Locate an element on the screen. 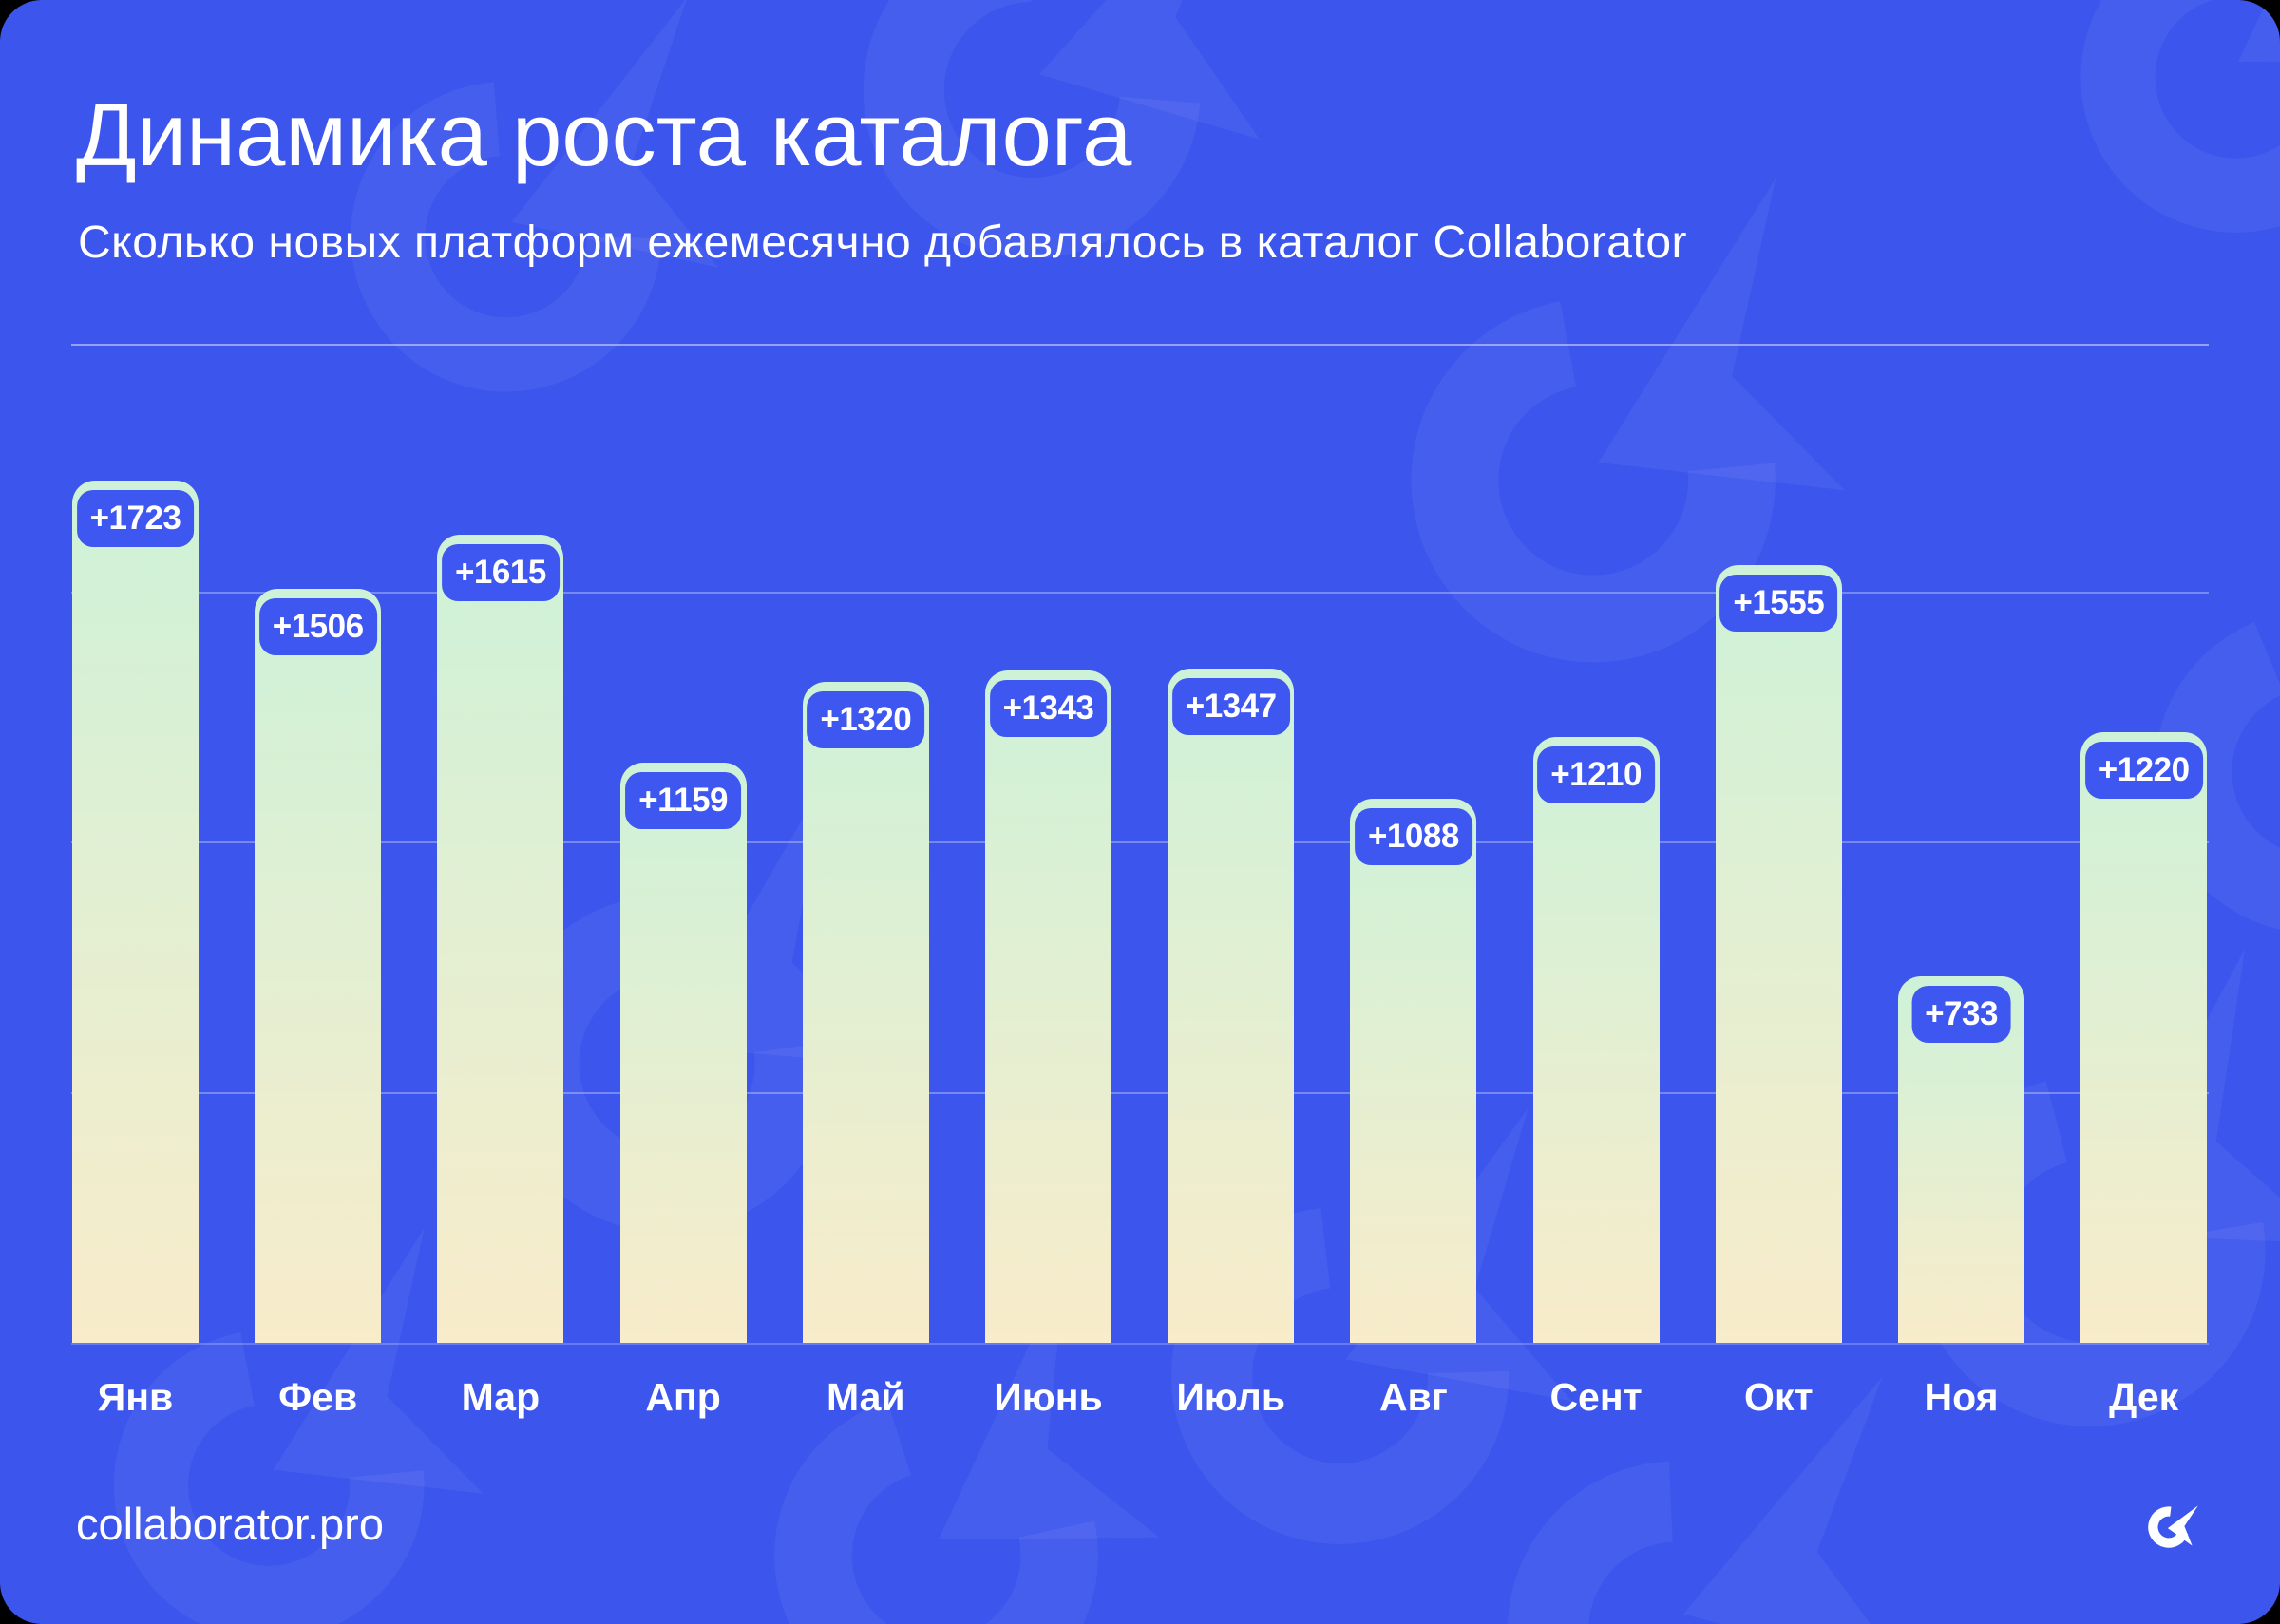 This screenshot has height=1624, width=2280. month-label: Май is located at coordinates (865, 1397).